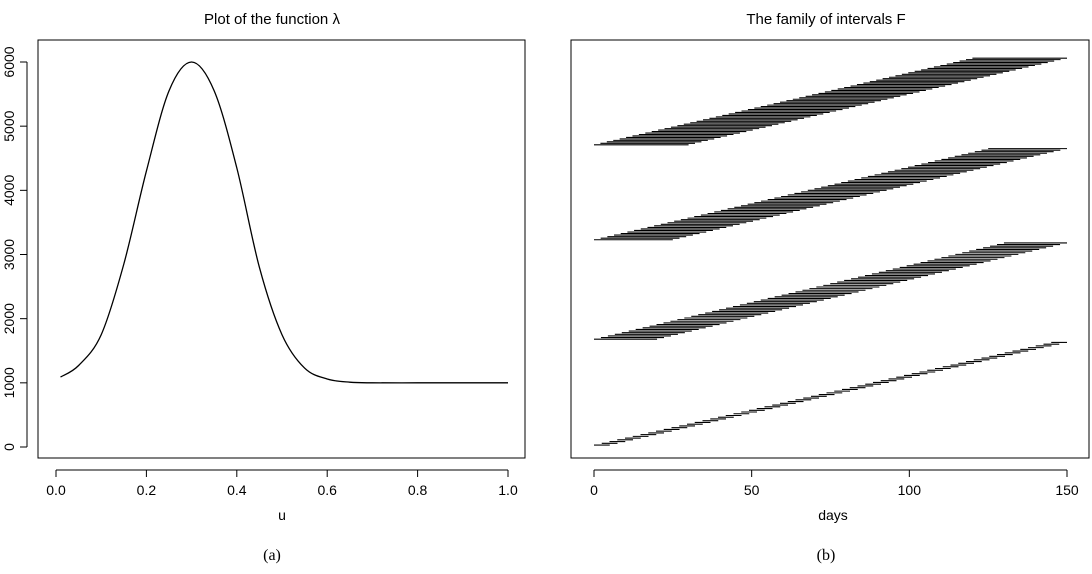 The image size is (1092, 574). What do you see at coordinates (594, 490) in the screenshot?
I see `x-tick-label-b: 0` at bounding box center [594, 490].